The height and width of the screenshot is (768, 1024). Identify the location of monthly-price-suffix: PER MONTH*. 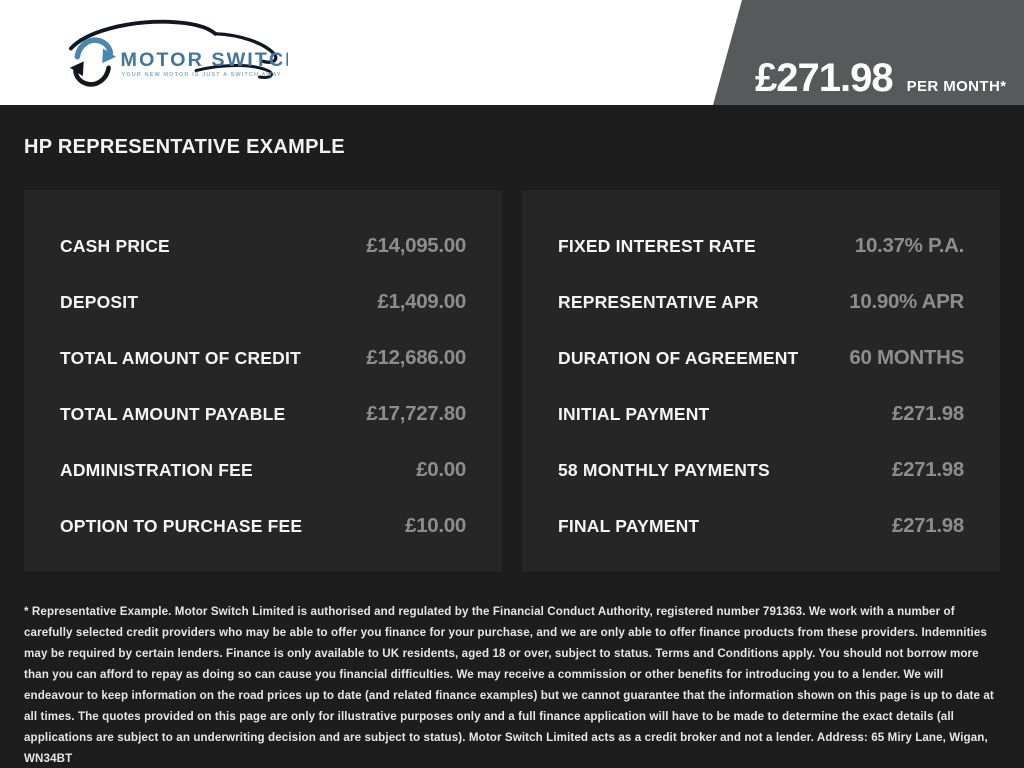
(956, 86).